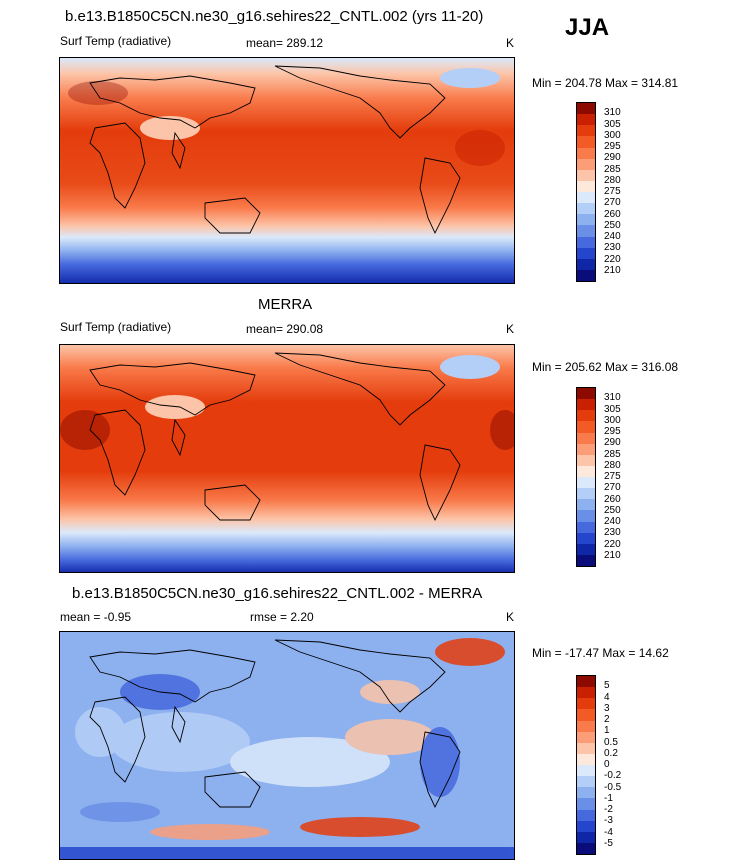 The image size is (732, 865). Describe the element at coordinates (285, 304) in the screenshot. I see `panel-2-title: MERRA` at that location.